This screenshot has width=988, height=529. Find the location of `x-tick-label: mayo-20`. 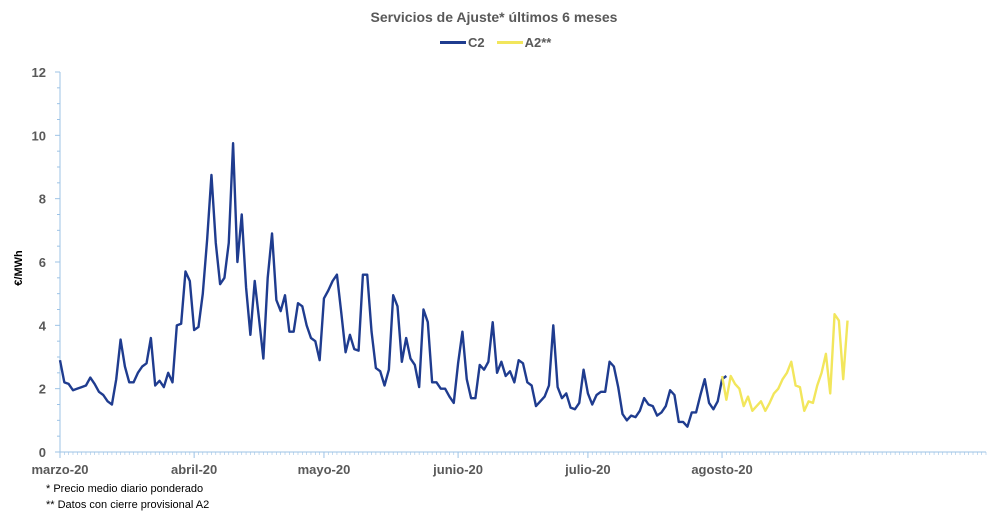

x-tick-label: mayo-20 is located at coordinates (324, 469).